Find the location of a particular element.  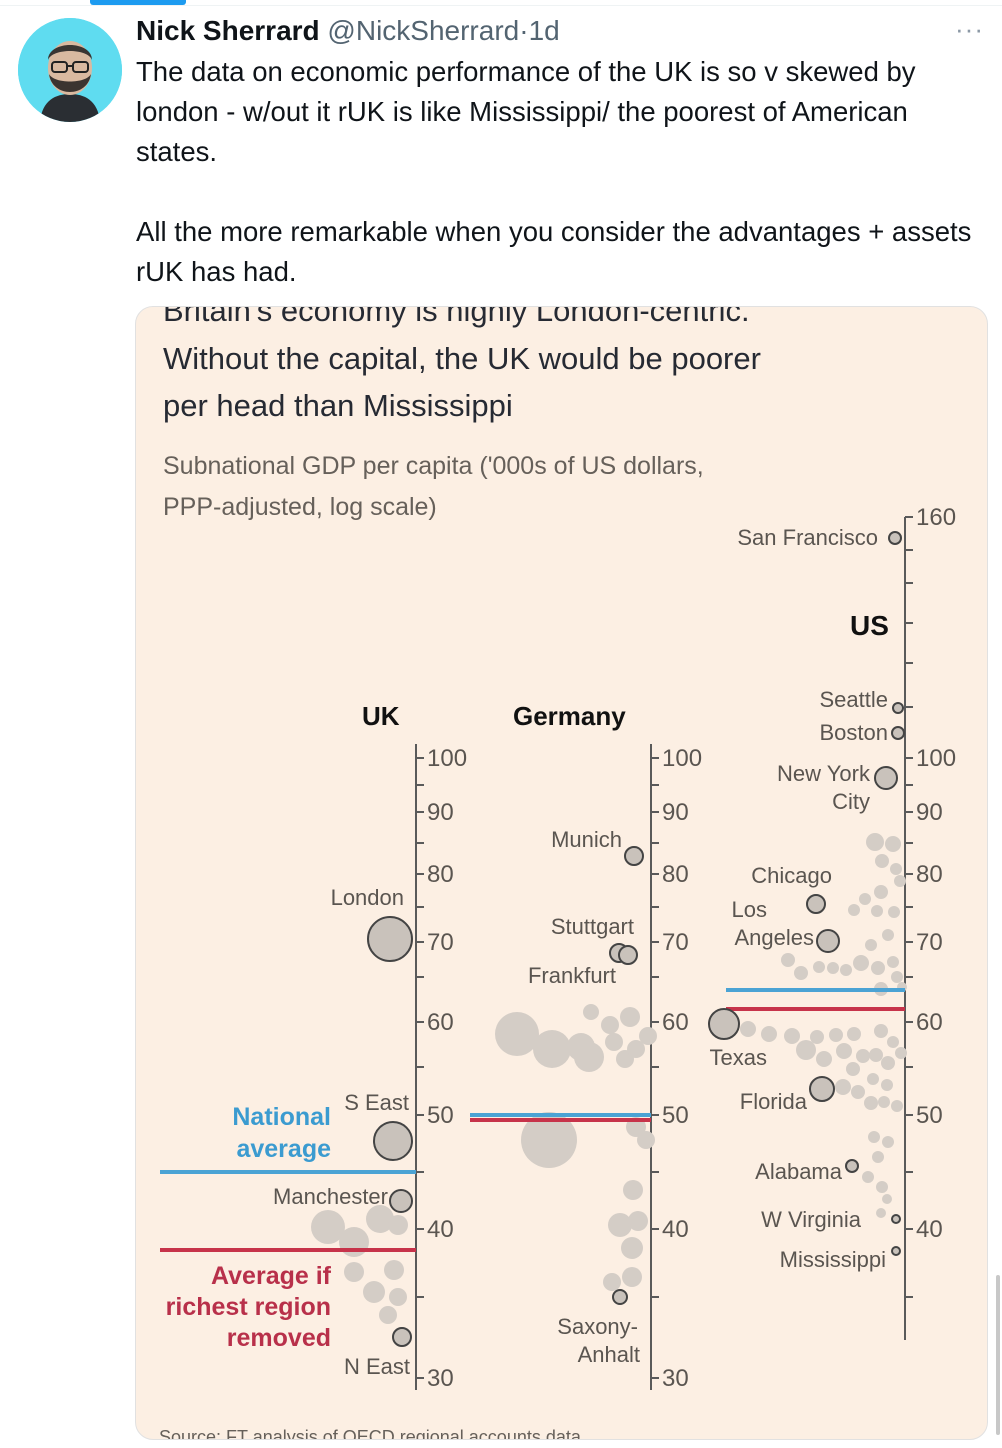

tweet-timestamp: 1d is located at coordinates (544, 30).